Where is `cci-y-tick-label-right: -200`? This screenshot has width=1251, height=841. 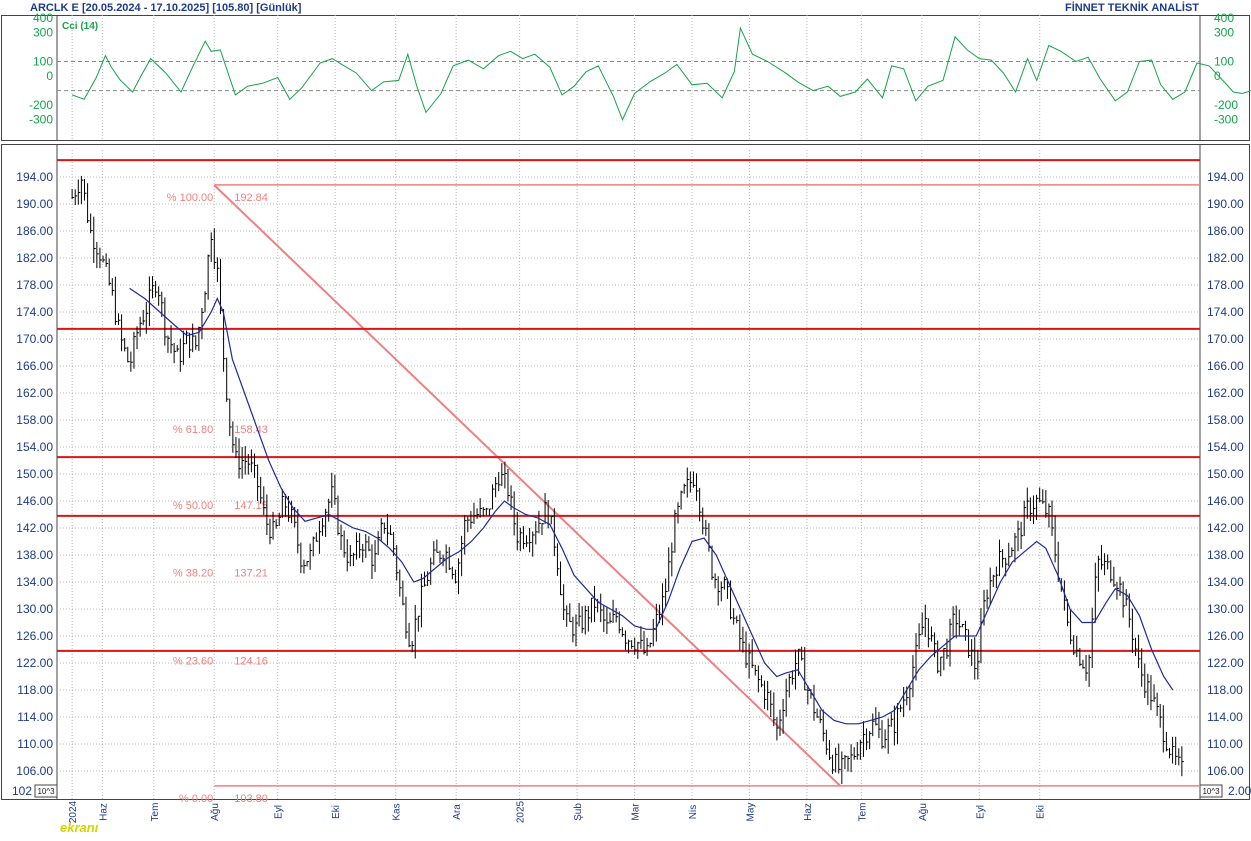 cci-y-tick-label-right: -200 is located at coordinates (1226, 105).